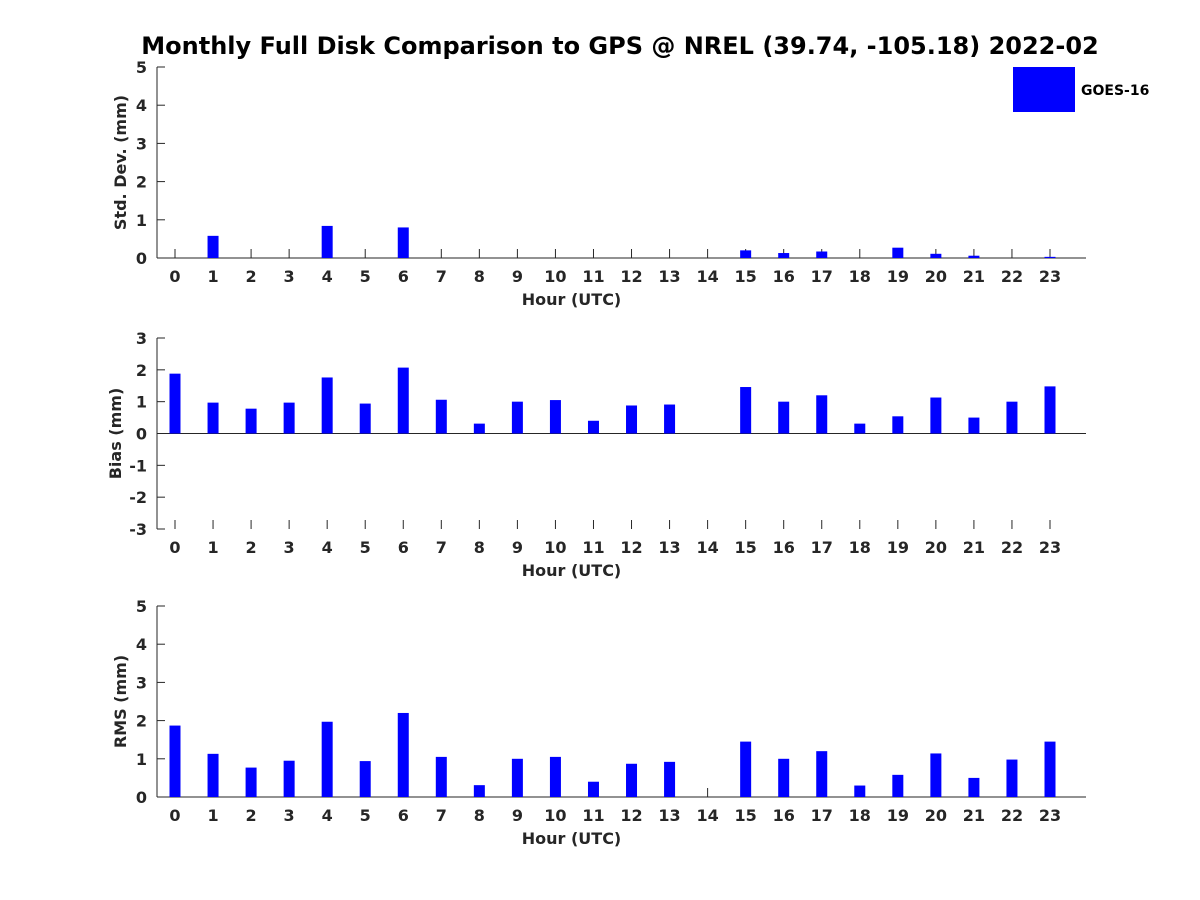 Image resolution: width=1200 pixels, height=900 pixels. Describe the element at coordinates (1050, 815) in the screenshot. I see `x-tick-label: 23` at that location.